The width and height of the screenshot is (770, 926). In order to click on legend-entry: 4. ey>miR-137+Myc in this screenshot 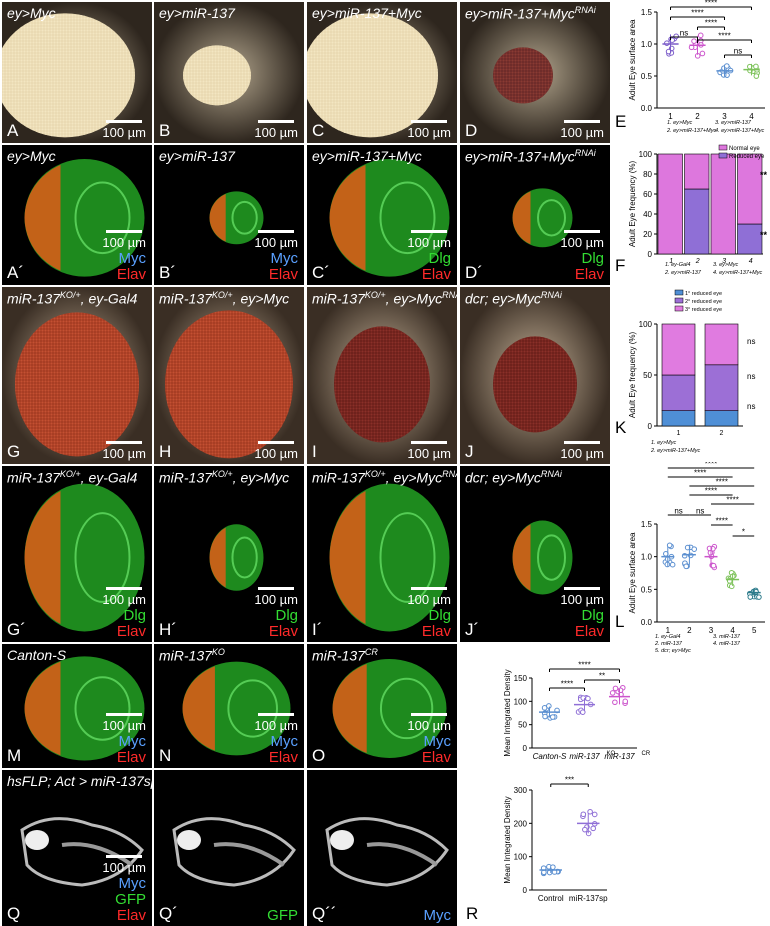, I will do `click(739, 131)`.